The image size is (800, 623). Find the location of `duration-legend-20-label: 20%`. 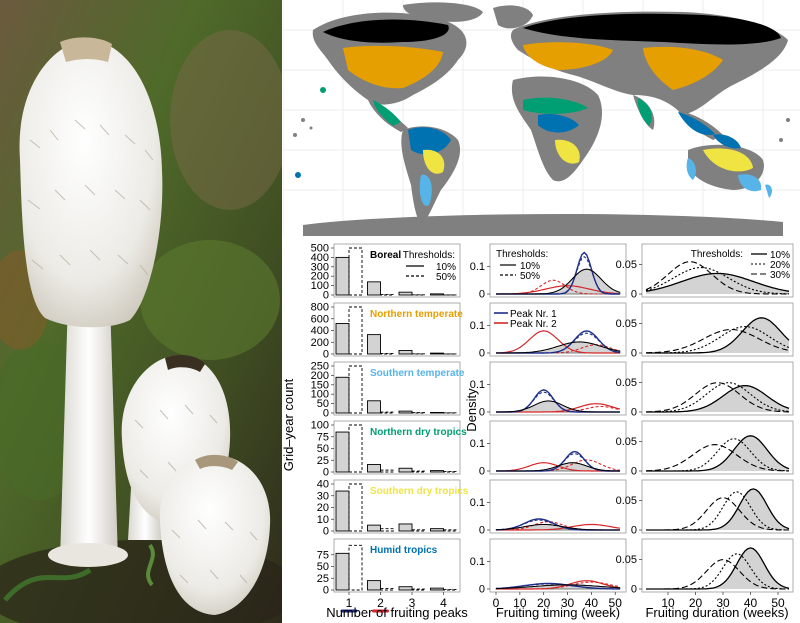

duration-legend-20-label: 20% is located at coordinates (780, 265).